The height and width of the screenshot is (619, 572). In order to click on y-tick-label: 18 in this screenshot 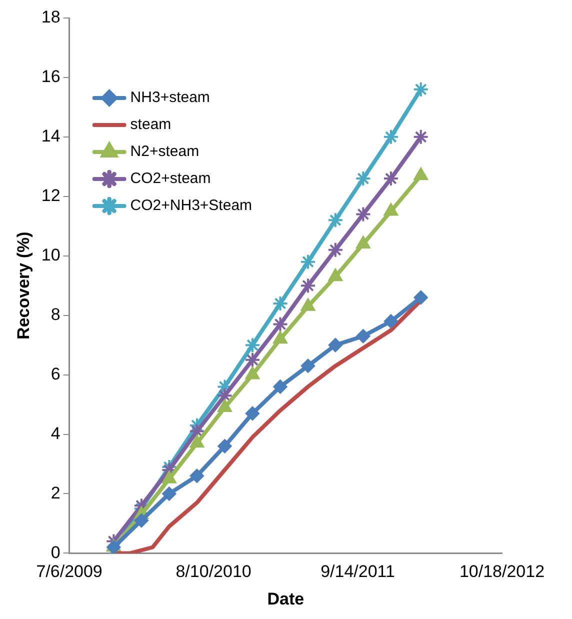, I will do `click(50, 17)`.